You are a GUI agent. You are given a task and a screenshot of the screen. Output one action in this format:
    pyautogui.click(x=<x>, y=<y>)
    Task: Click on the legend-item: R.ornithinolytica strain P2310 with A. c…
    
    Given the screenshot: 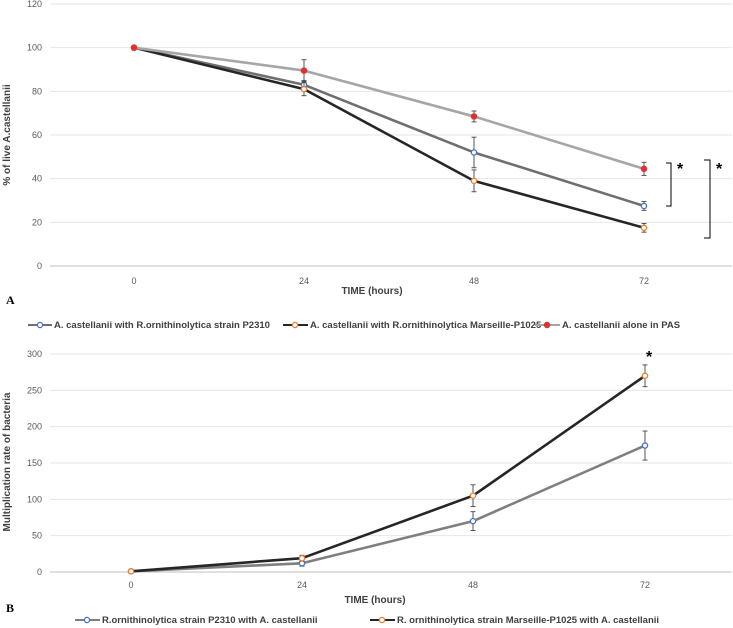 What is the action you would take?
    pyautogui.click(x=196, y=620)
    